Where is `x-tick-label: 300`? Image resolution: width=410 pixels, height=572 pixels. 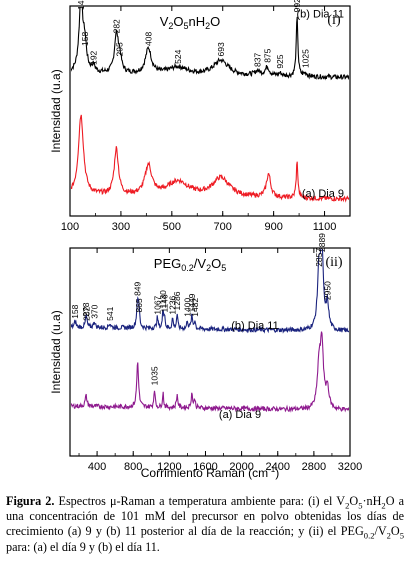 x-tick-label: 300 is located at coordinates (121, 227).